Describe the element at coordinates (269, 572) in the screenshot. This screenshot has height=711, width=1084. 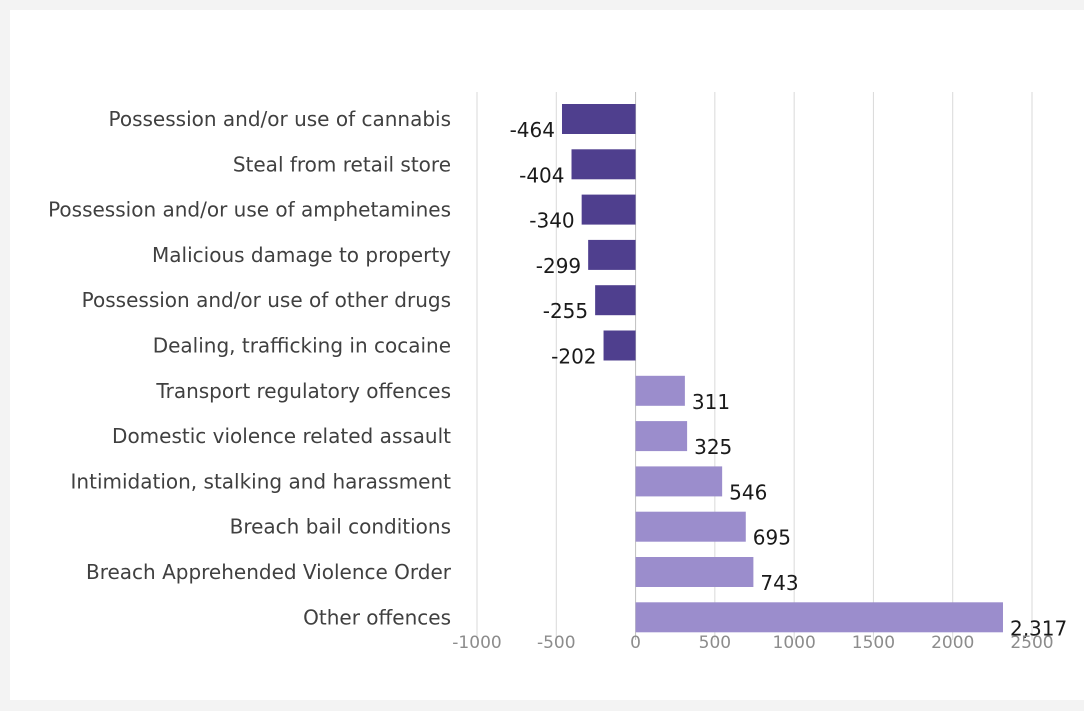
I see `category-label: Breach Apprehended Violence Order` at that location.